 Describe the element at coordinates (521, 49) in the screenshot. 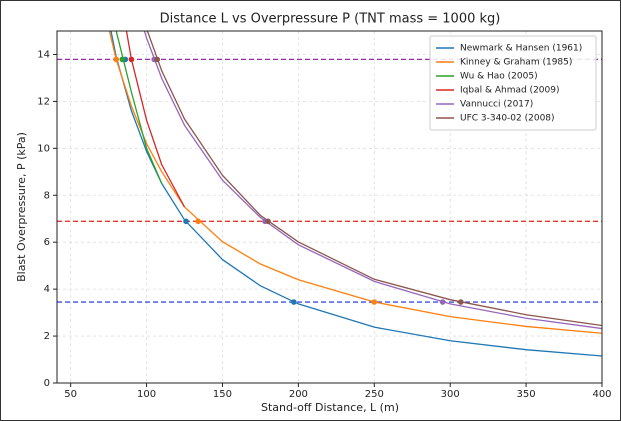

I see `legend-label: Newmark & Hansen (1961)` at that location.